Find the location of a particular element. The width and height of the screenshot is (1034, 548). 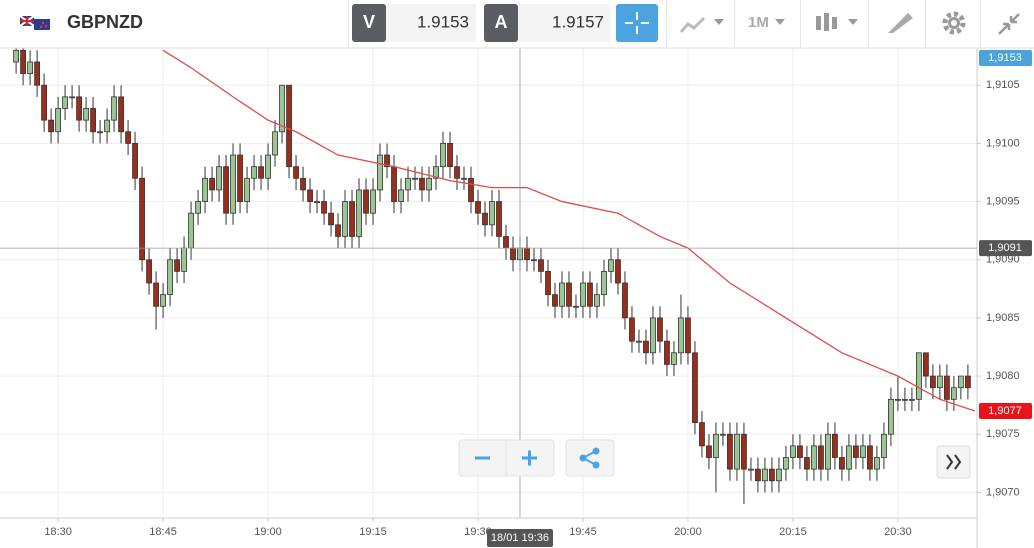

y-tick-label: 1,9095 is located at coordinates (1003, 201).